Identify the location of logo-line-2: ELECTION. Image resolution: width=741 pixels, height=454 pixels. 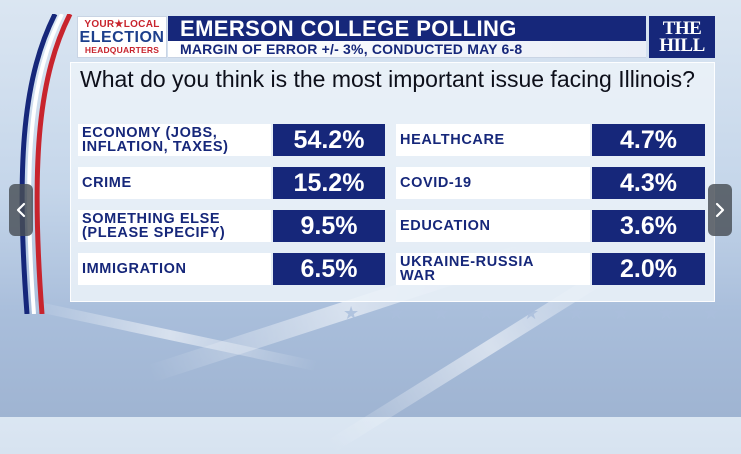
(122, 37).